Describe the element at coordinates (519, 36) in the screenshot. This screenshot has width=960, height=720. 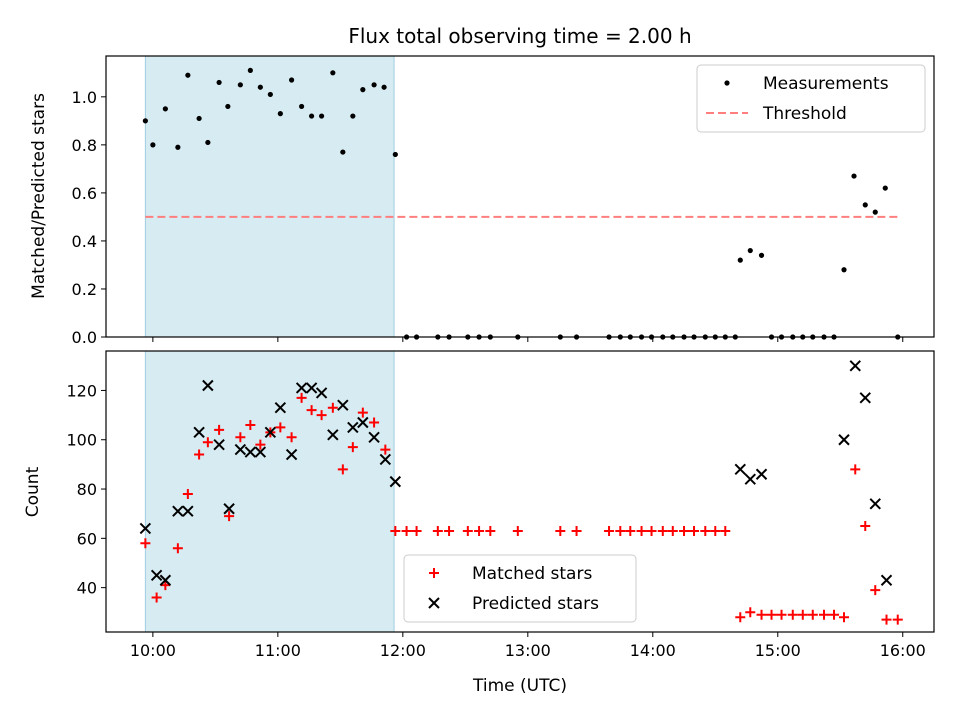
I see `chart-title: Flux total observing time = 2.00 h` at that location.